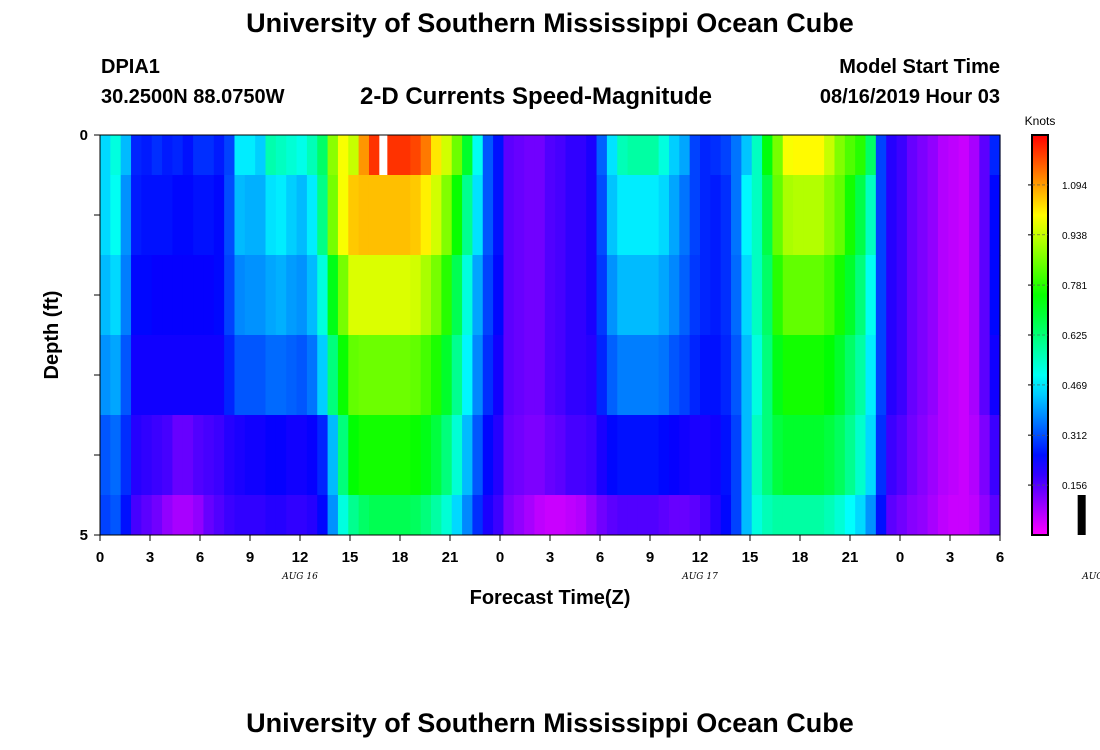 The width and height of the screenshot is (1100, 750). I want to click on x-date-label: AUG 17, so click(699, 577).